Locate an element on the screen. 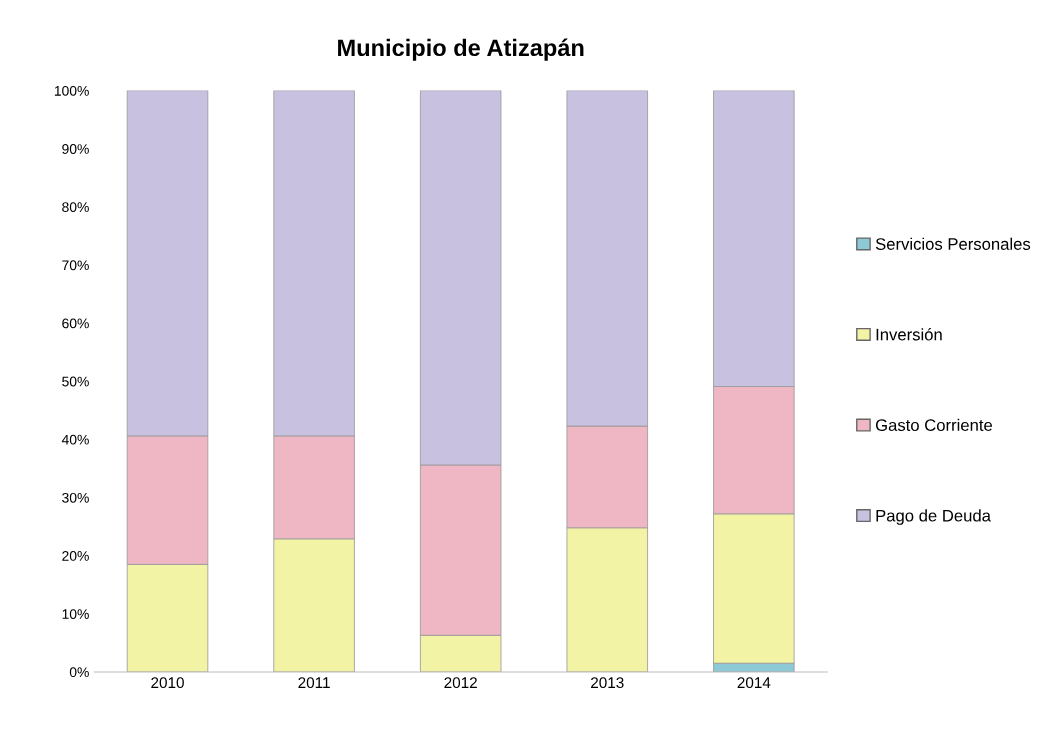 This screenshot has width=1047, height=755. x-tick-label: 2012 is located at coordinates (460, 683).